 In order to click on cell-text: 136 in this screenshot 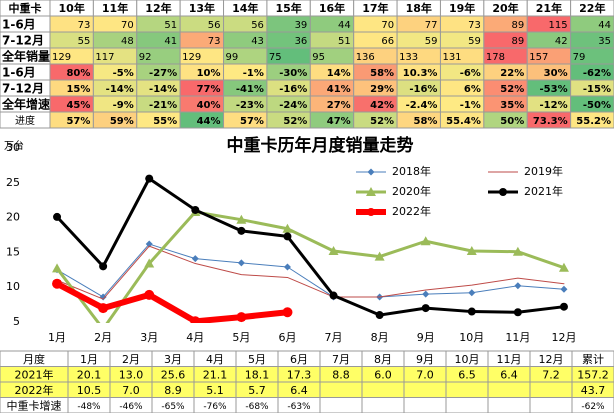, I will do `click(365, 57)`.